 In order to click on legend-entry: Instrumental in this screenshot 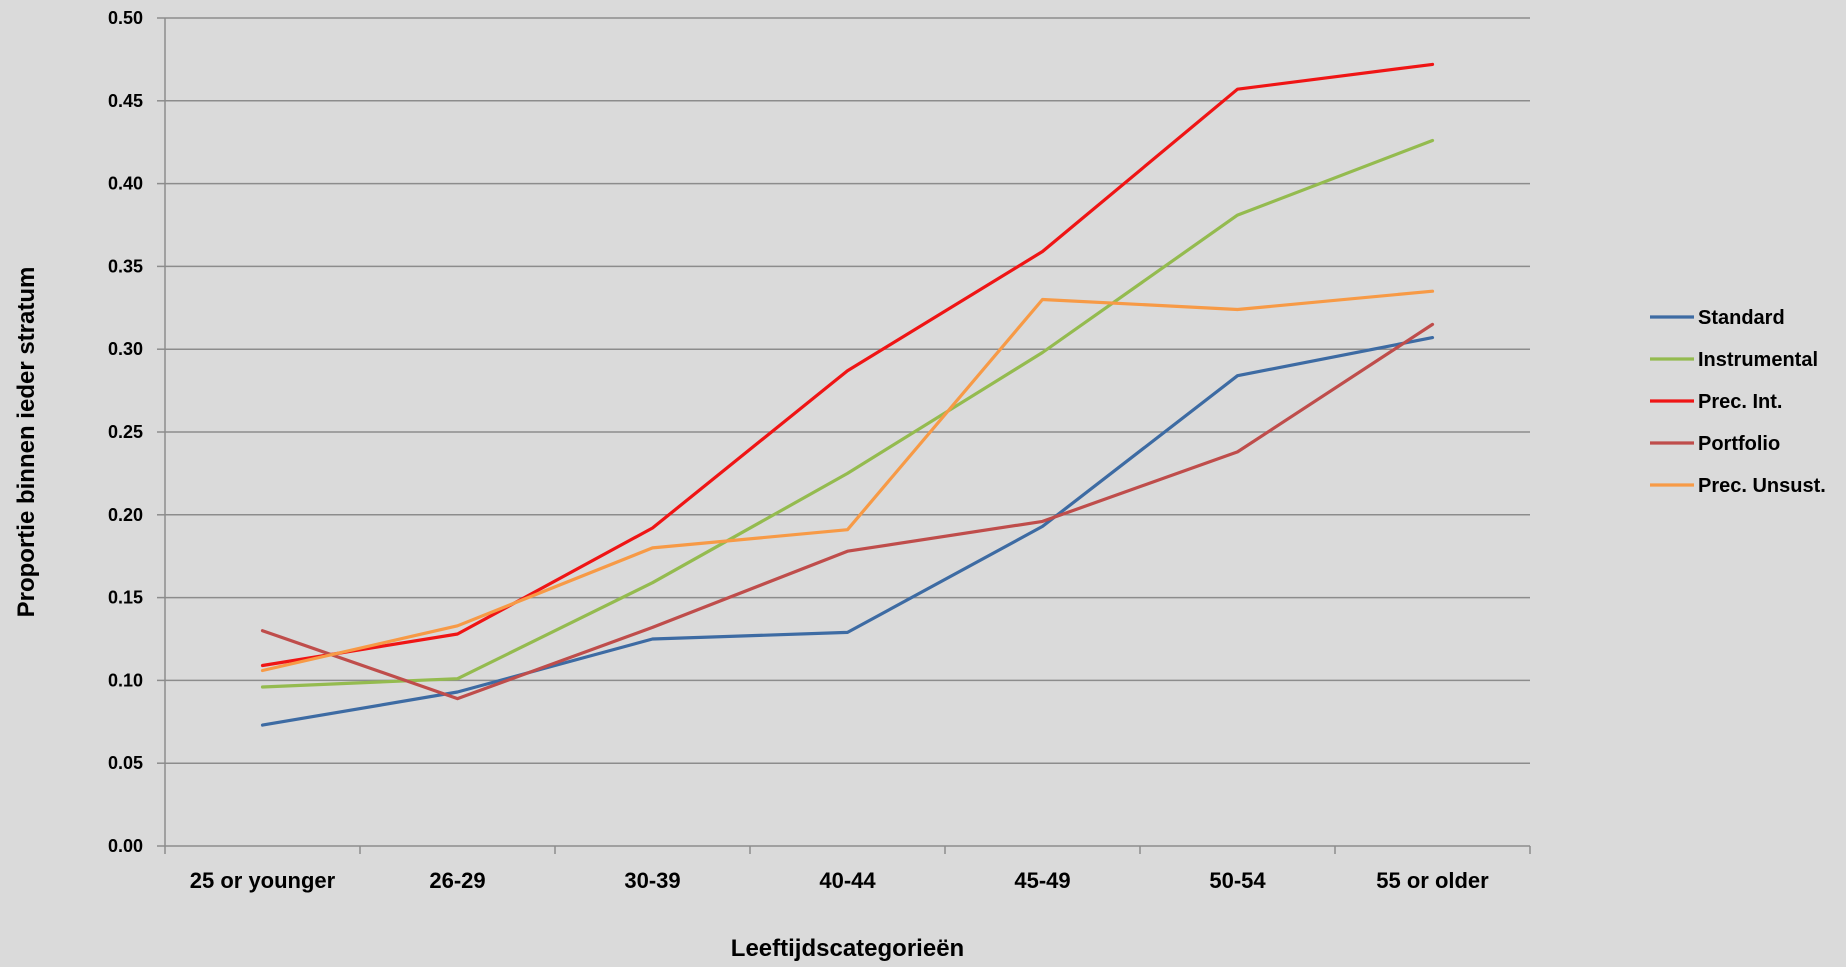, I will do `click(1734, 360)`.